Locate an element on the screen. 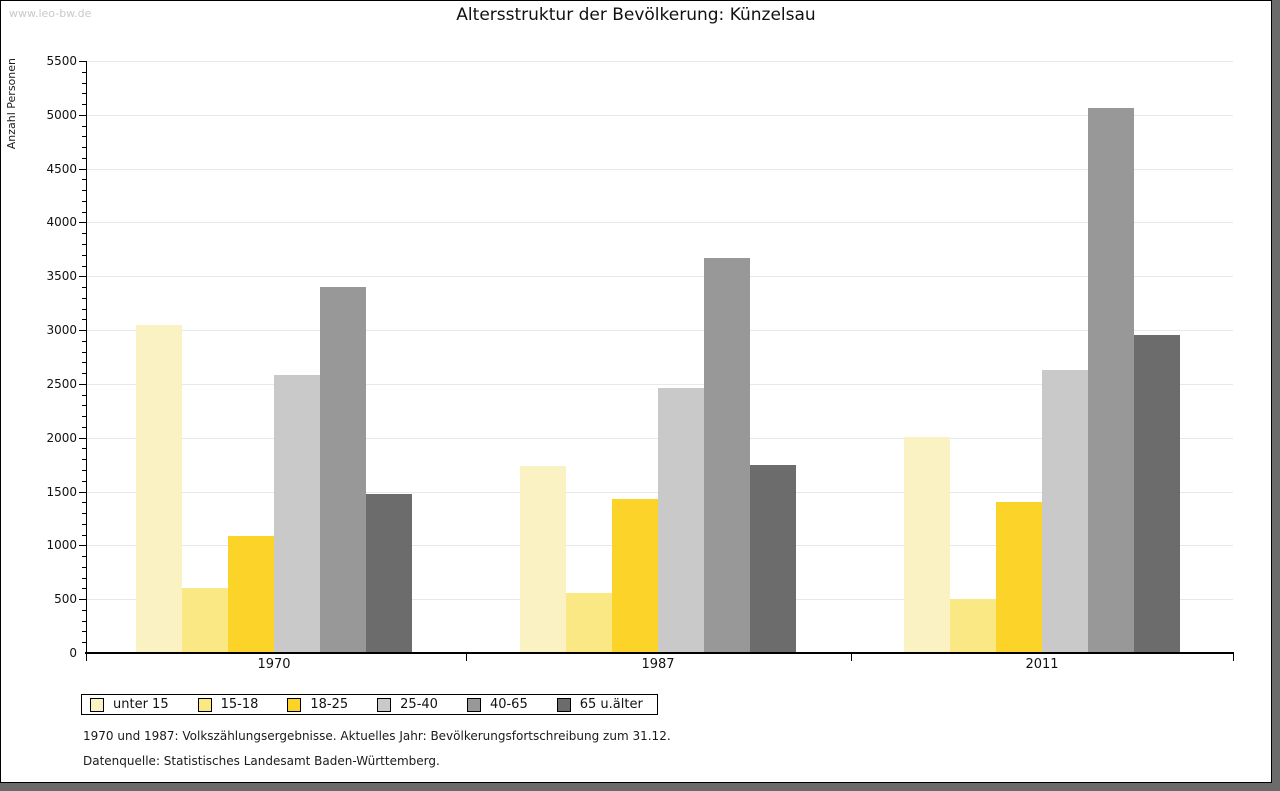 The image size is (1280, 791). y-axis-tick-label: 500 is located at coordinates (65, 599).